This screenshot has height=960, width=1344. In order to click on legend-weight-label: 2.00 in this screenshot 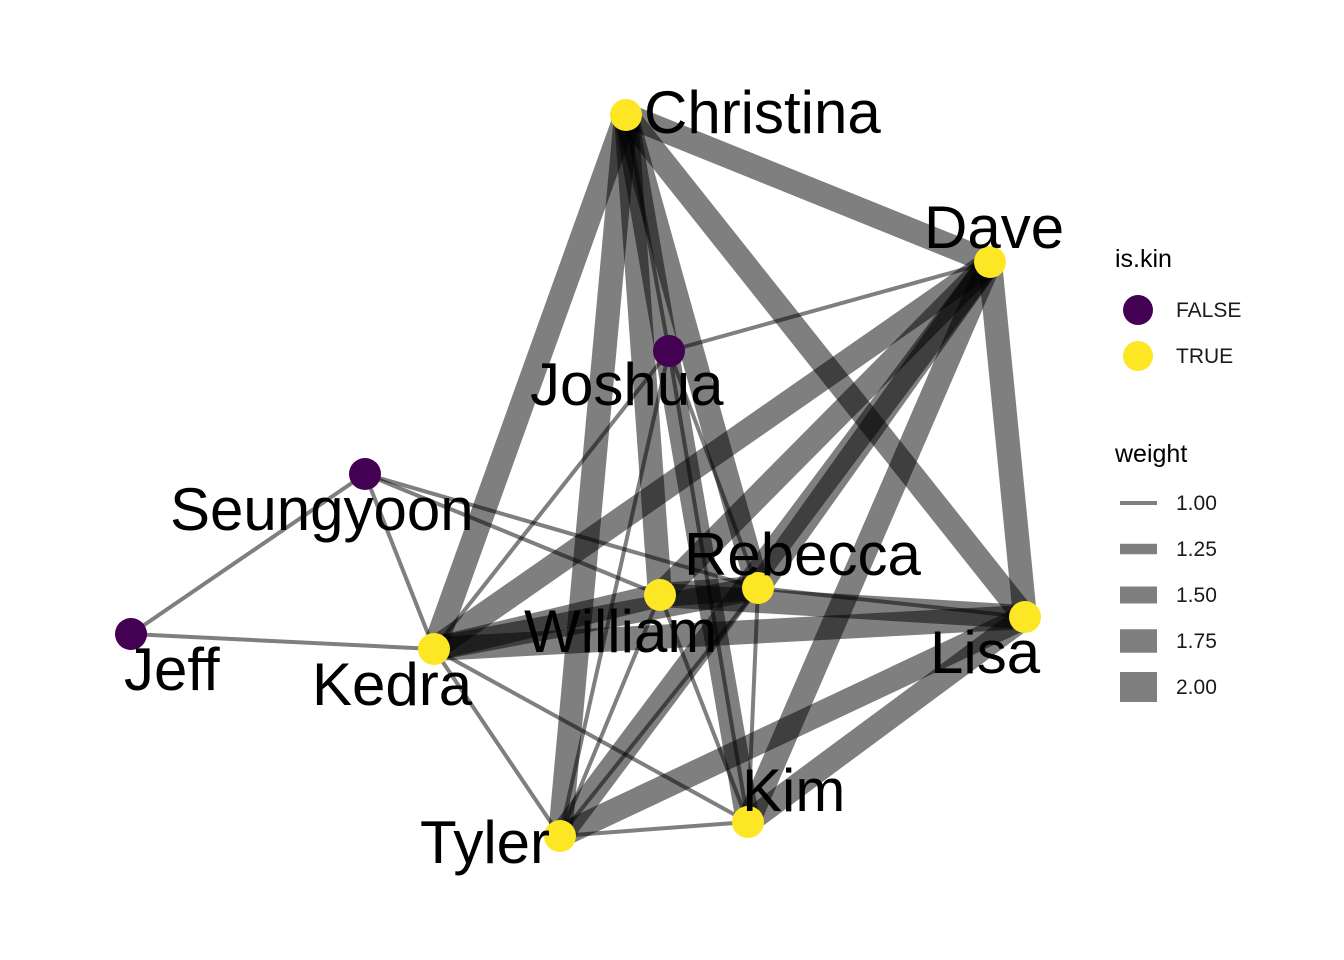, I will do `click(1196, 687)`.